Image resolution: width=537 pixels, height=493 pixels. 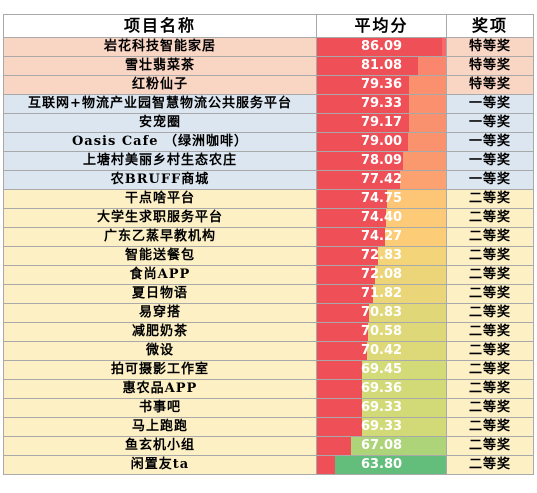 I want to click on table-row: 惠农品APP 69.36 二等奖, so click(x=268, y=389).